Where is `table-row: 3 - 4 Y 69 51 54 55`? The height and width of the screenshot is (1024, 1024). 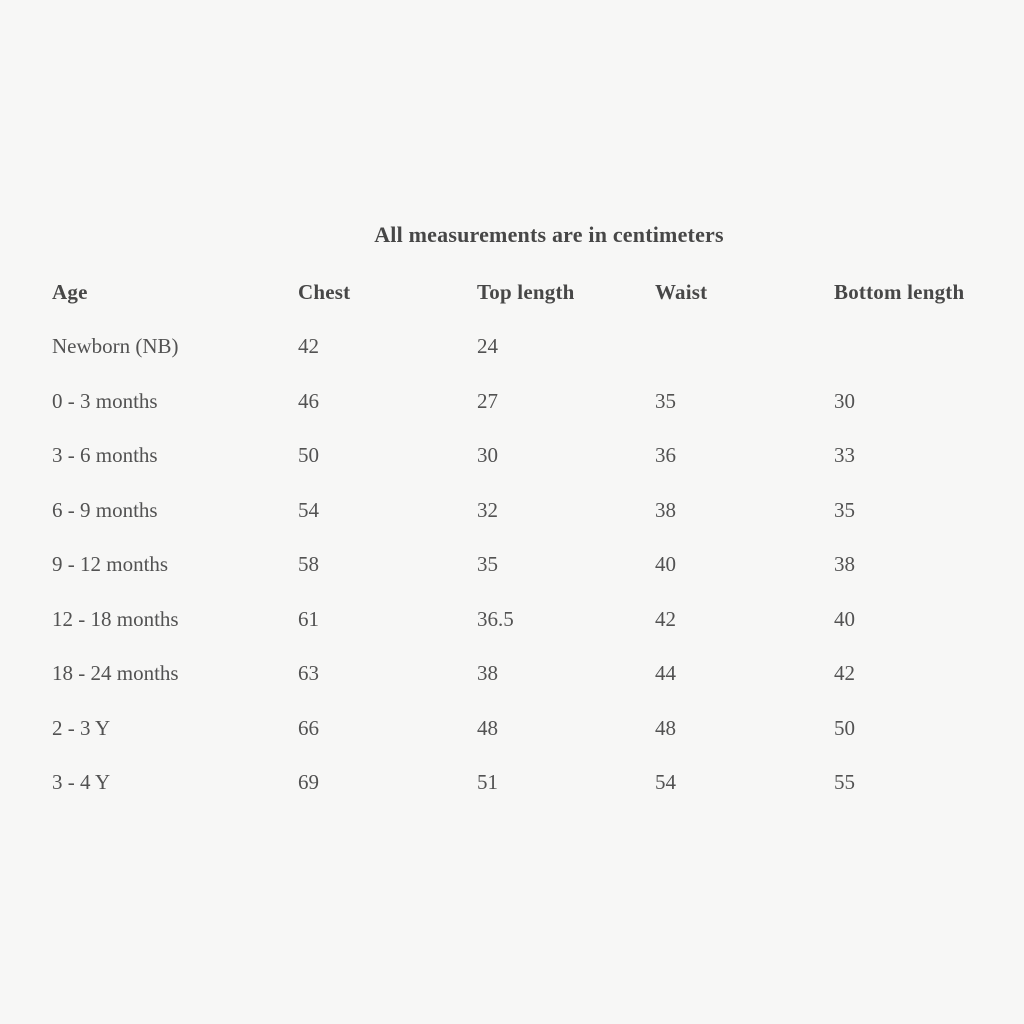
table-row: 3 - 4 Y 69 51 54 55 is located at coordinates (538, 783).